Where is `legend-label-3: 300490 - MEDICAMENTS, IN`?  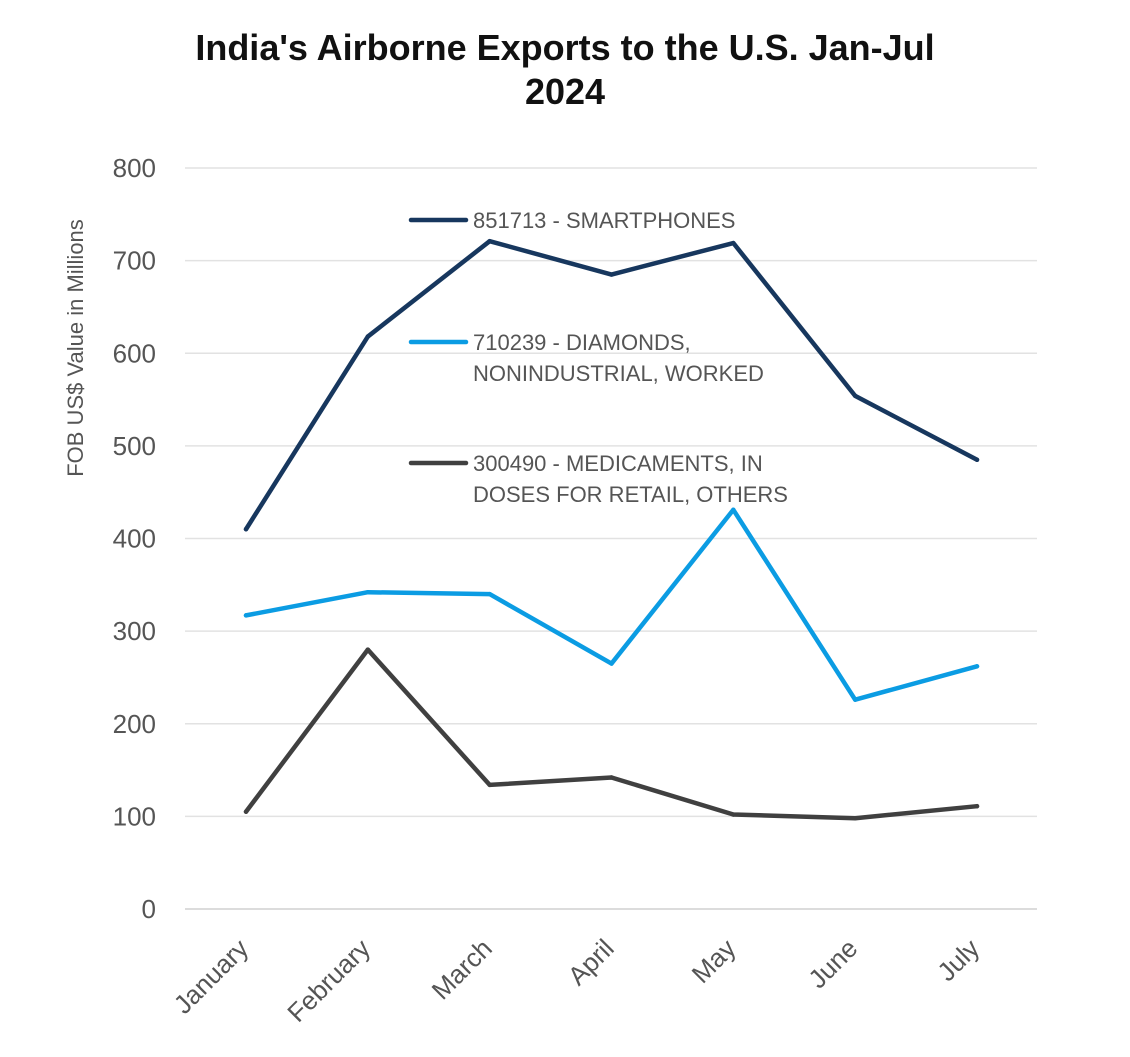
legend-label-3: 300490 - MEDICAMENTS, IN is located at coordinates (618, 463).